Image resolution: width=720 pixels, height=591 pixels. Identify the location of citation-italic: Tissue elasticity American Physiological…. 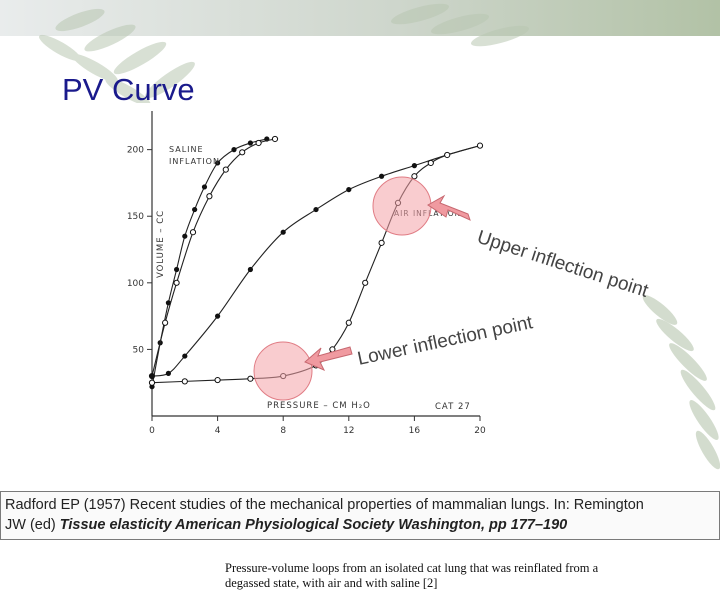
(313, 525).